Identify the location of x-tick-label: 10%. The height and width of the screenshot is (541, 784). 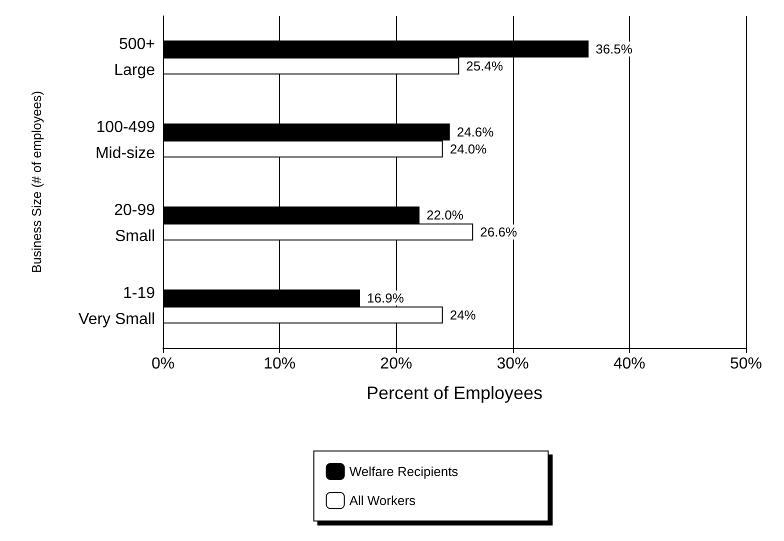
(280, 364).